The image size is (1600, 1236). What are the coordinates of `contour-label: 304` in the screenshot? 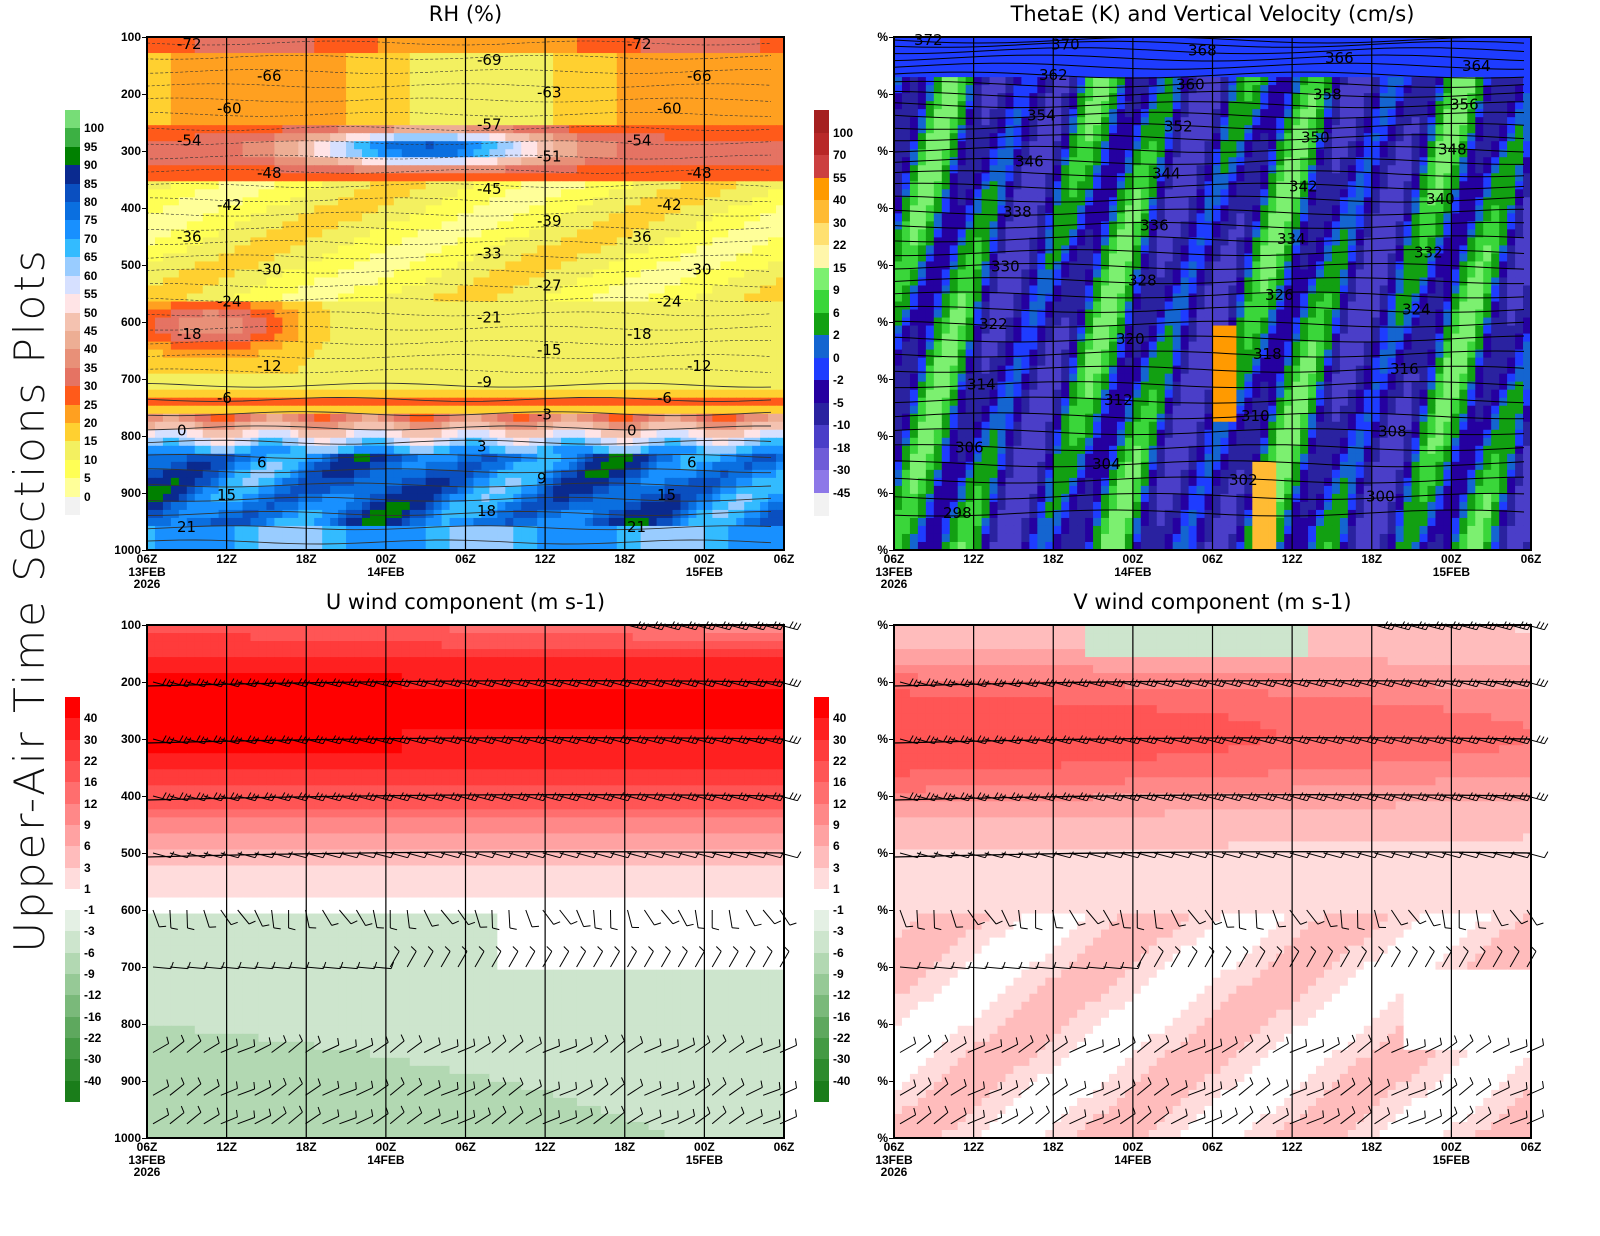 It's located at (1106, 464).